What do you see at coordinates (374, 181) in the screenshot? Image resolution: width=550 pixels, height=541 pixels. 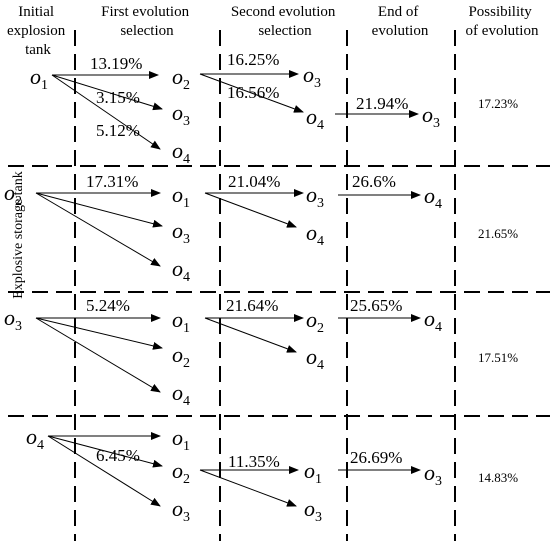 I see `percent-label: 26.6%` at bounding box center [374, 181].